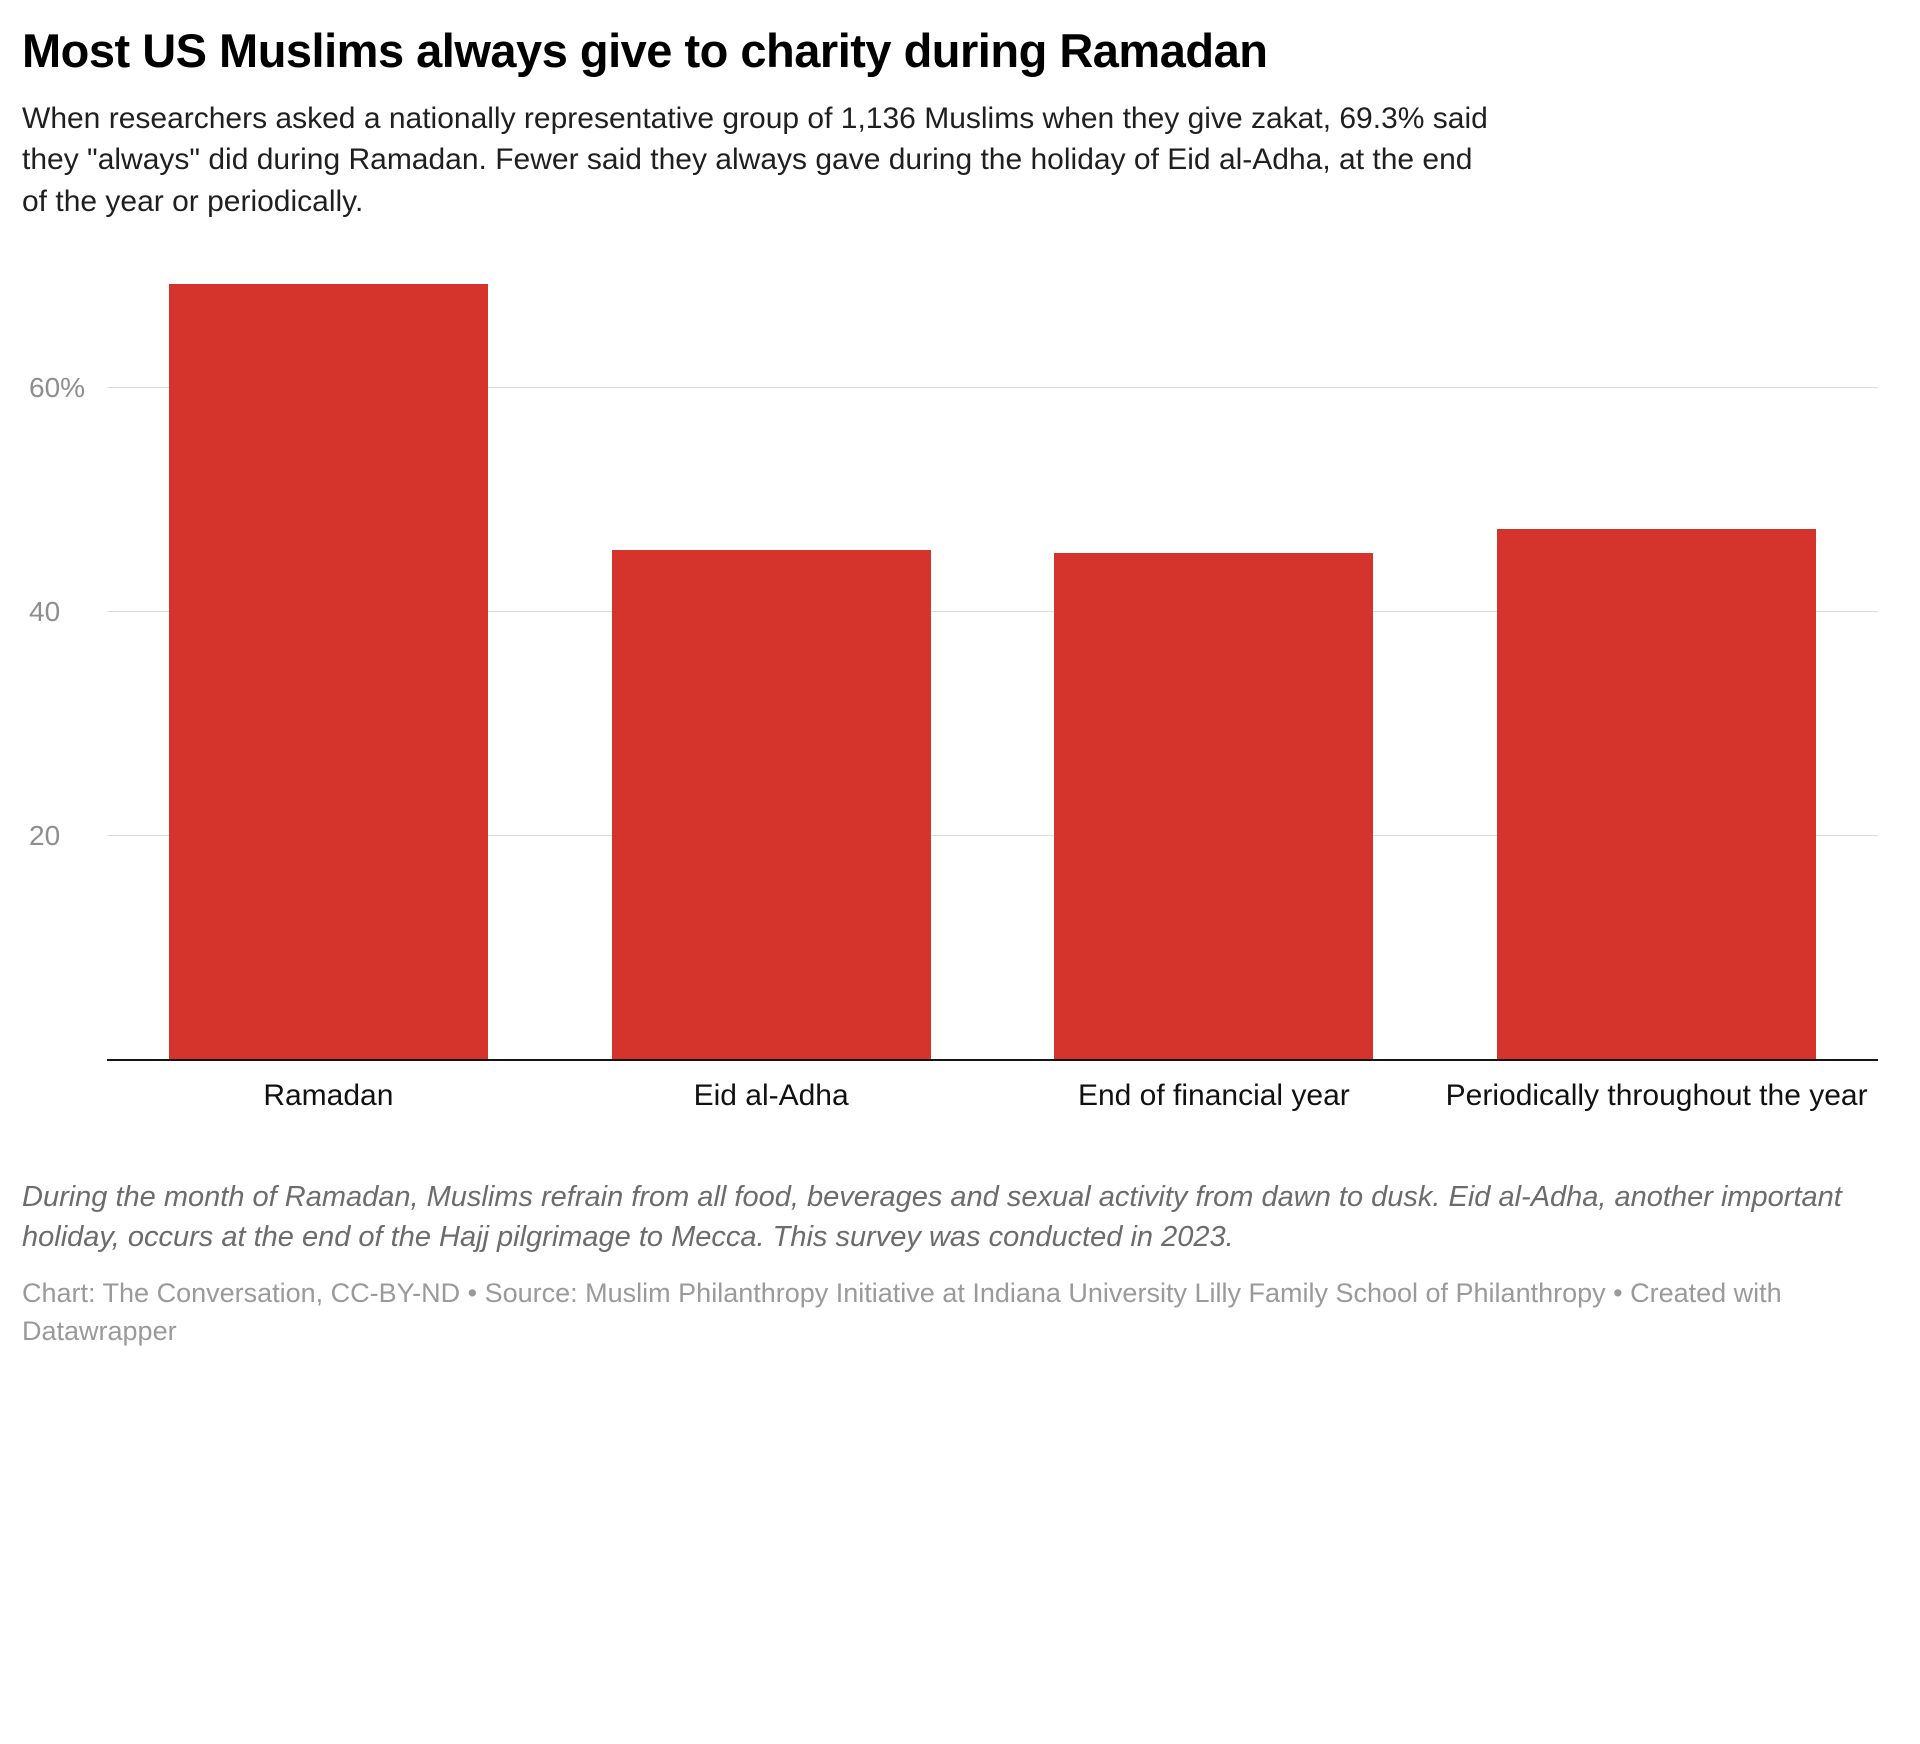 Image resolution: width=1920 pixels, height=1744 pixels. What do you see at coordinates (771, 1096) in the screenshot?
I see `x-axis-label: Eid al-Adha` at bounding box center [771, 1096].